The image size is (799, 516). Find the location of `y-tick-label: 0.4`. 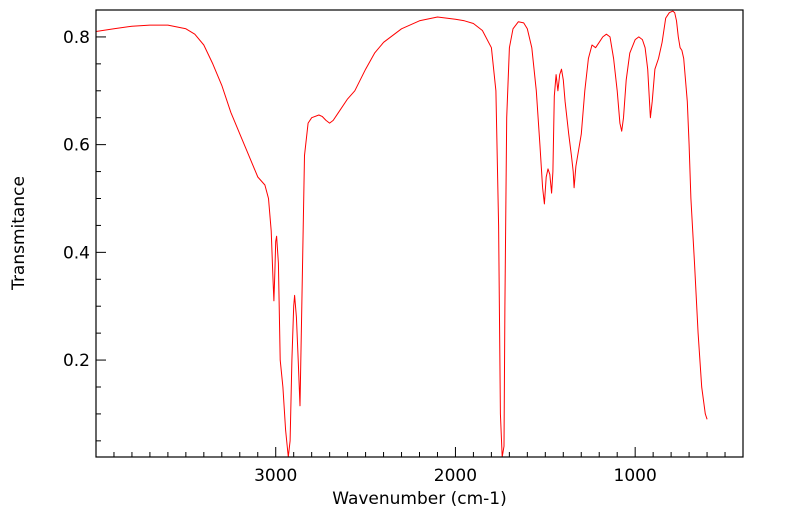

y-tick-label: 0.4 is located at coordinates (76, 253).